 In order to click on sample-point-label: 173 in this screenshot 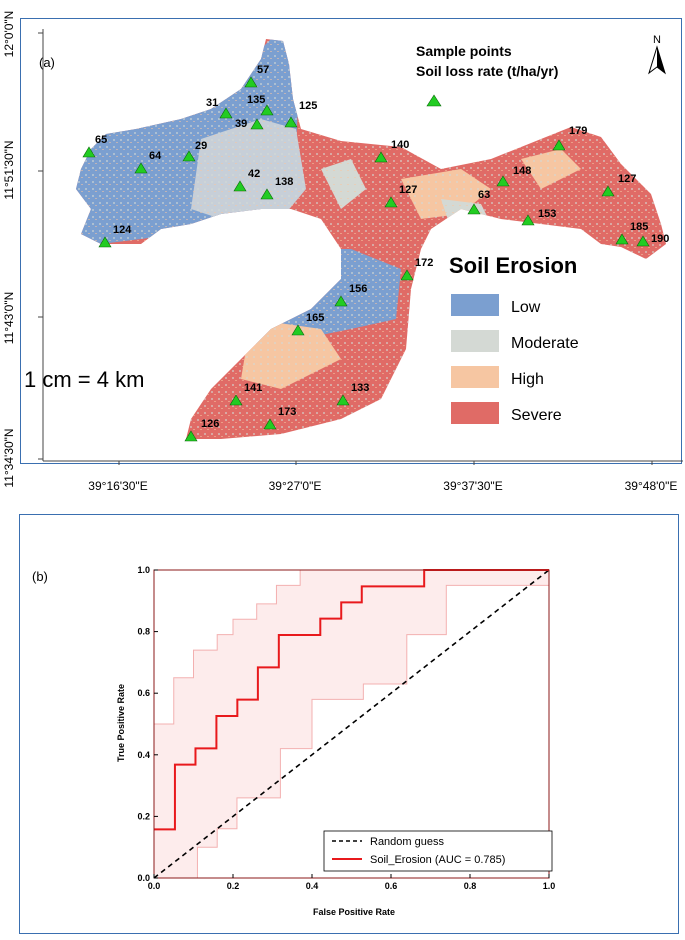, I will do `click(287, 412)`.